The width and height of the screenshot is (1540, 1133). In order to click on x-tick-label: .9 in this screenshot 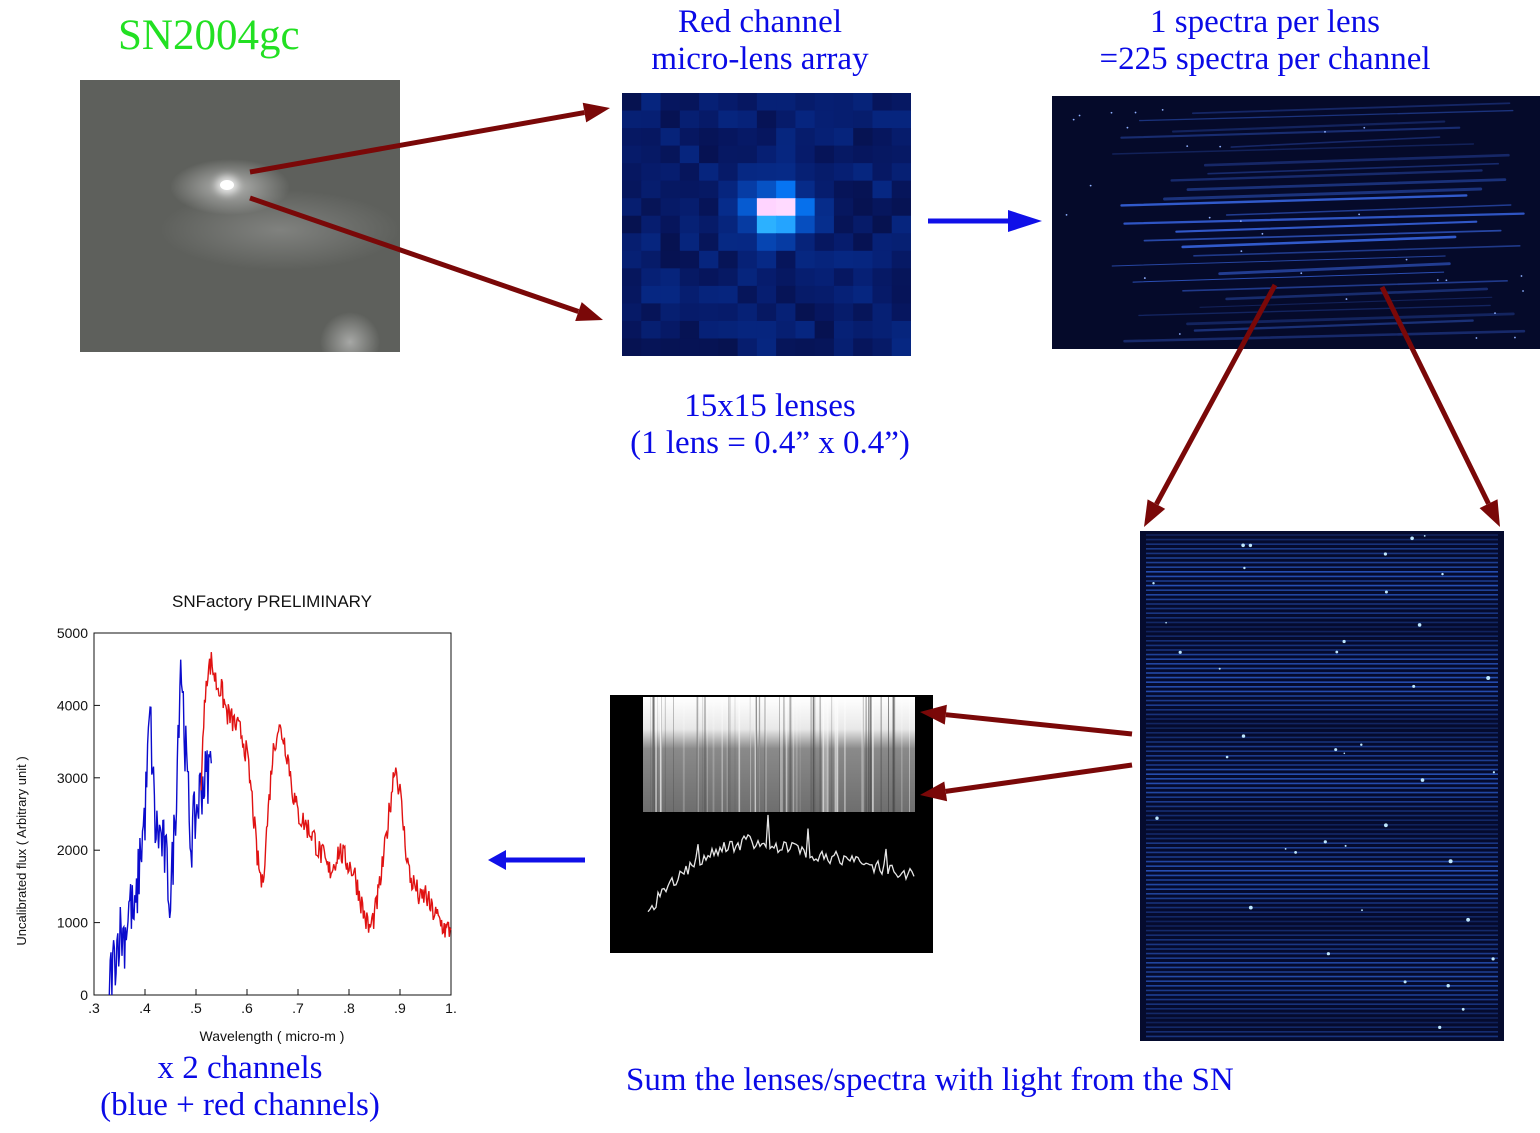, I will do `click(400, 1008)`.